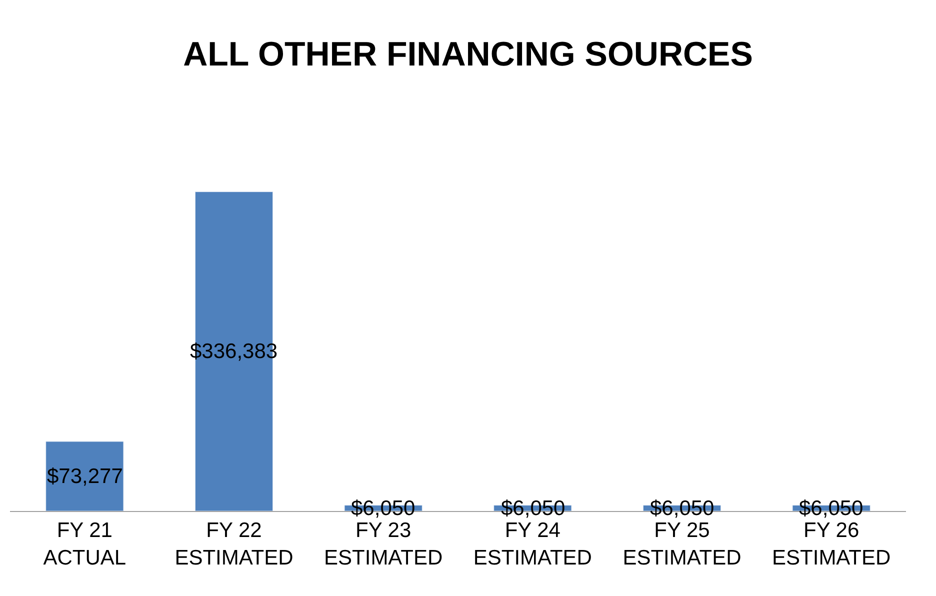 The width and height of the screenshot is (936, 596). What do you see at coordinates (383, 544) in the screenshot?
I see `x-tick-label: FY 23 ESTIMATED` at bounding box center [383, 544].